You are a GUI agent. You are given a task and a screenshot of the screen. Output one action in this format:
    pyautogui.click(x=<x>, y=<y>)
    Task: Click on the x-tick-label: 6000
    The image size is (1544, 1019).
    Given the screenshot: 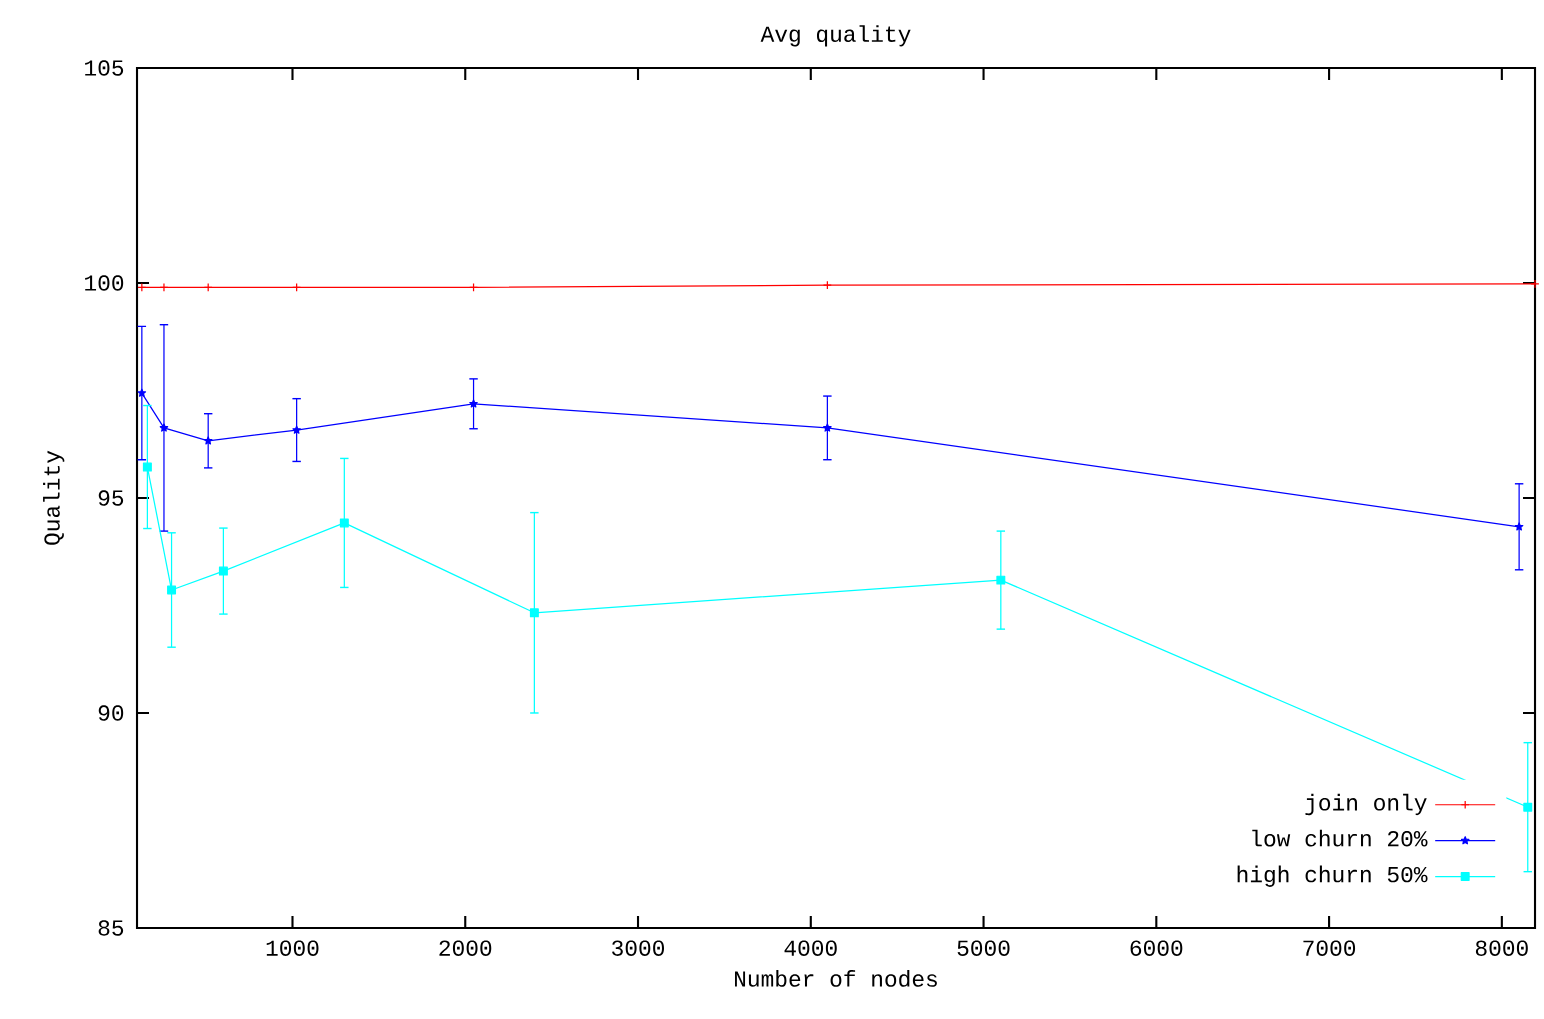 What is the action you would take?
    pyautogui.click(x=1156, y=948)
    